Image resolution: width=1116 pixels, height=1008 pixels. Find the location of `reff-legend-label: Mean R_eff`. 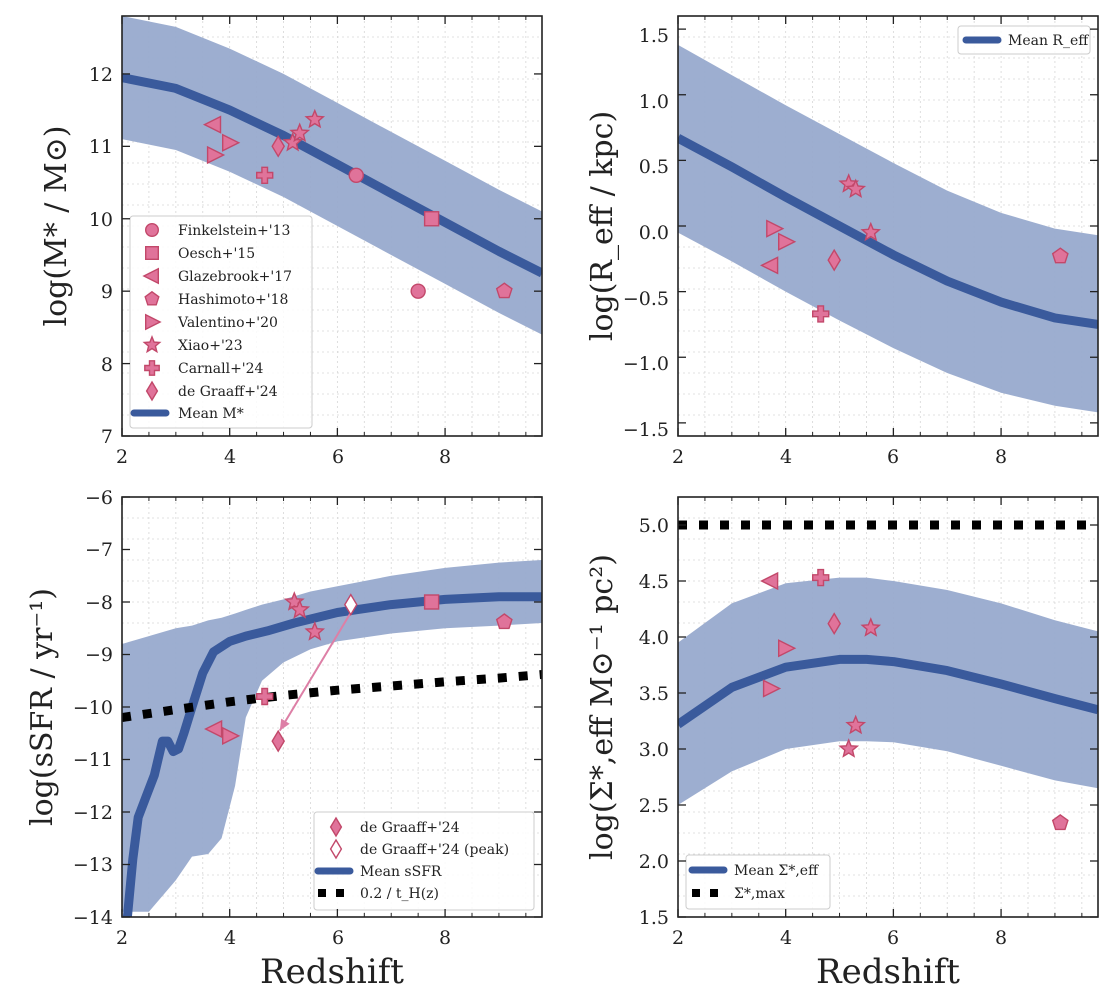

reff-legend-label: Mean R_eff is located at coordinates (1048, 41).